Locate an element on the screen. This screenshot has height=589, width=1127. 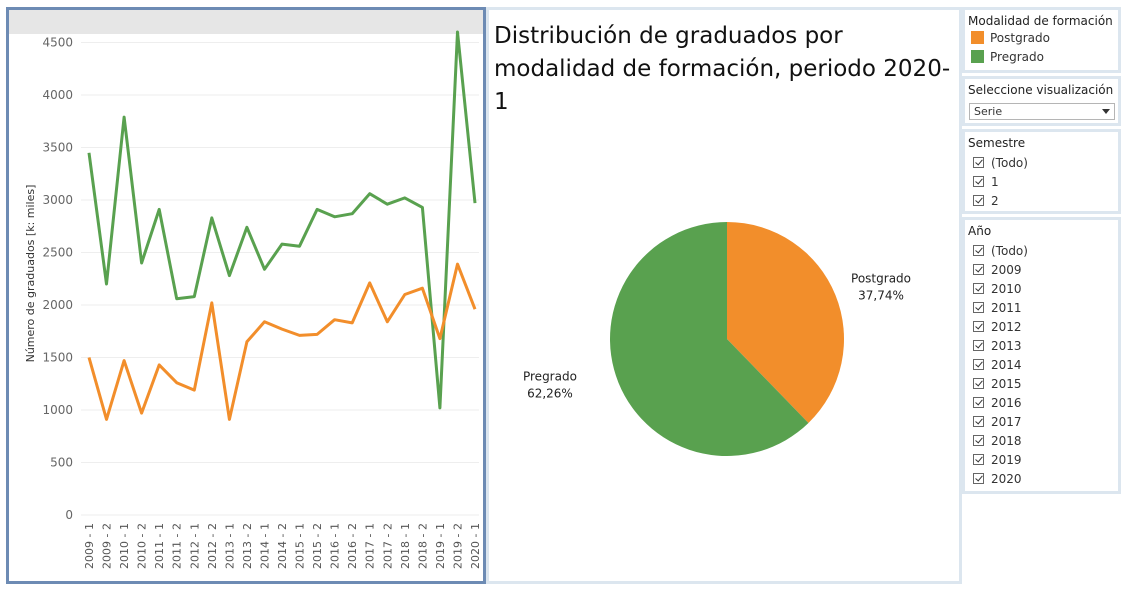
dropdown-value: Serie is located at coordinates (988, 111).